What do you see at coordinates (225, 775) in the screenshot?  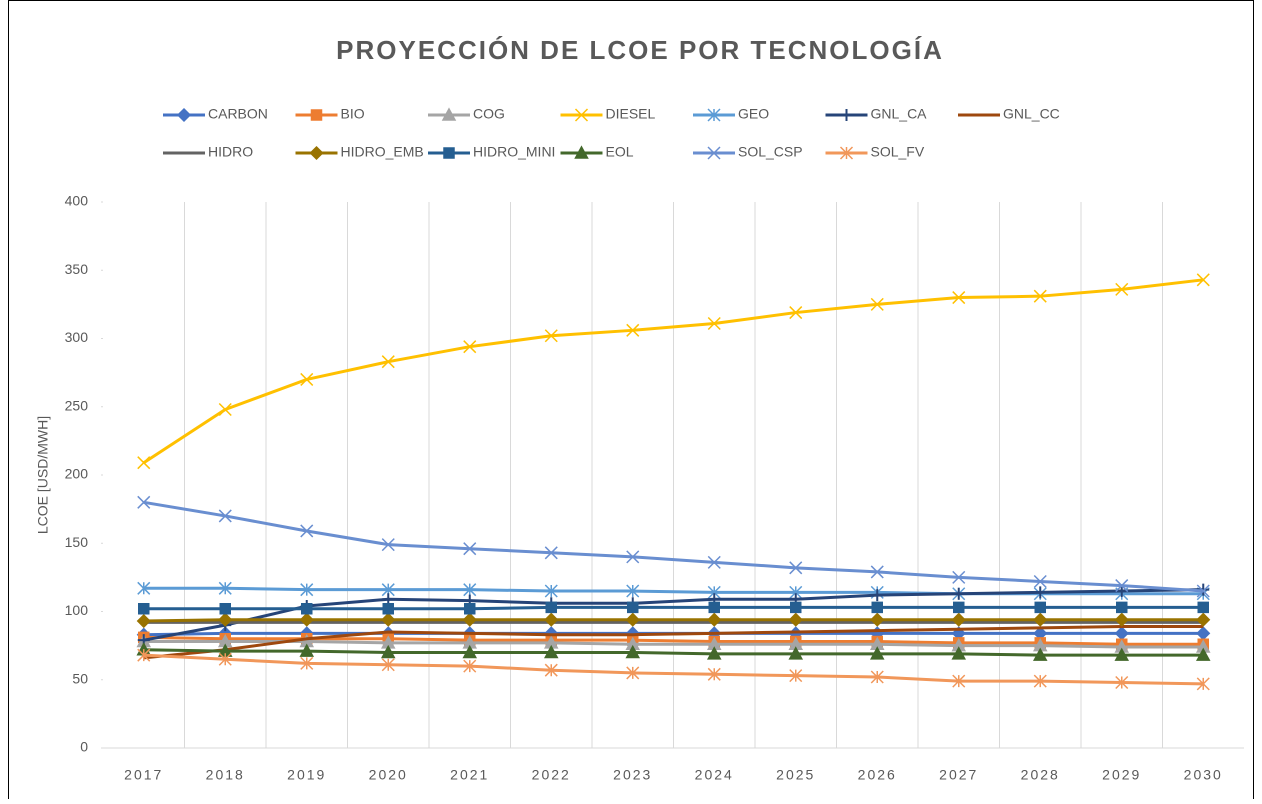 I see `x-tick-label: 2018` at bounding box center [225, 775].